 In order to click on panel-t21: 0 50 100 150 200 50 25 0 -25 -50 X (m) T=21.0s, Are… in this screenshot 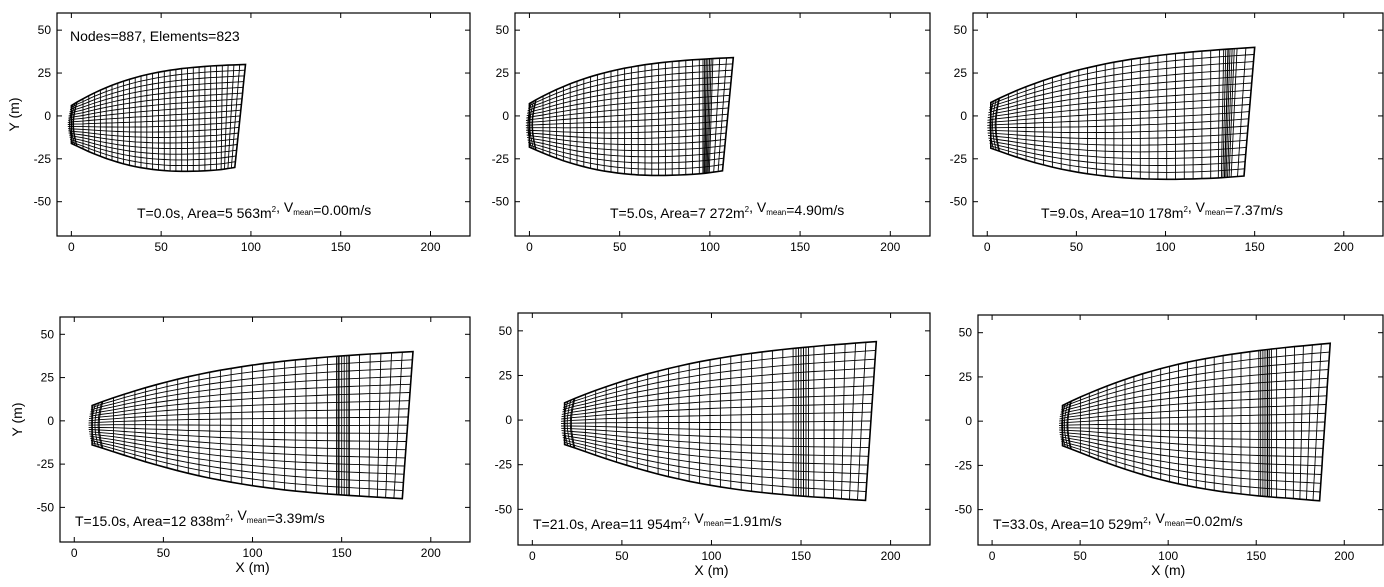, I will do `click(713, 445)`.